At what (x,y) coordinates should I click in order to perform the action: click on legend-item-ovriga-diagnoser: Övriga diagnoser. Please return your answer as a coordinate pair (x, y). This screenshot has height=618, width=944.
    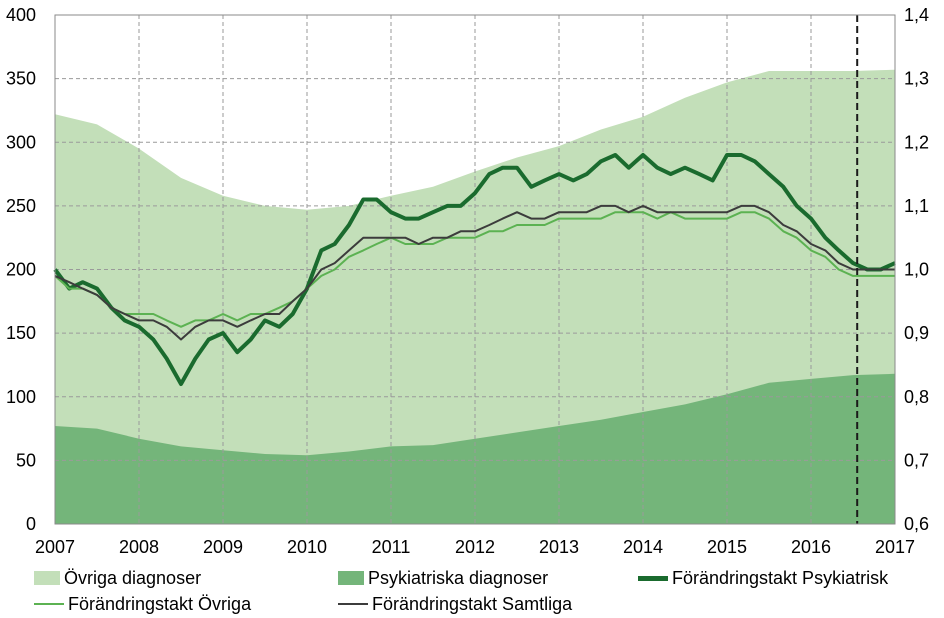
    Looking at the image, I should click on (117, 578).